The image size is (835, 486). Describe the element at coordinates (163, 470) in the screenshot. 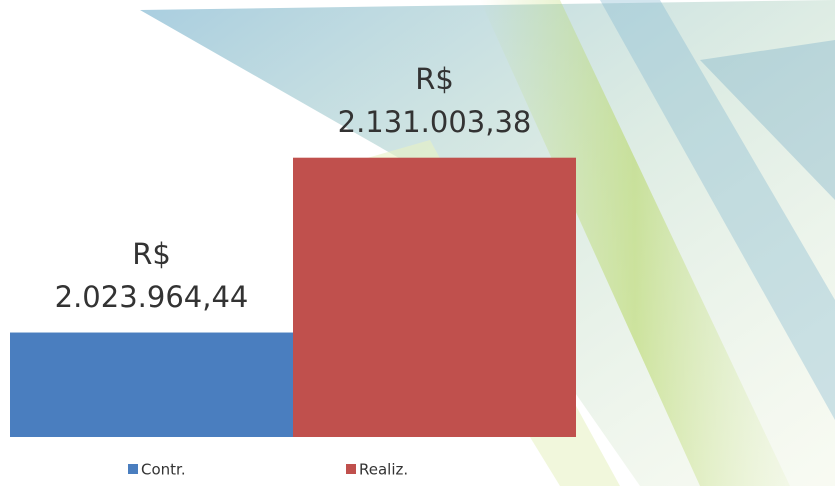

I see `legend-label: Contr.` at that location.